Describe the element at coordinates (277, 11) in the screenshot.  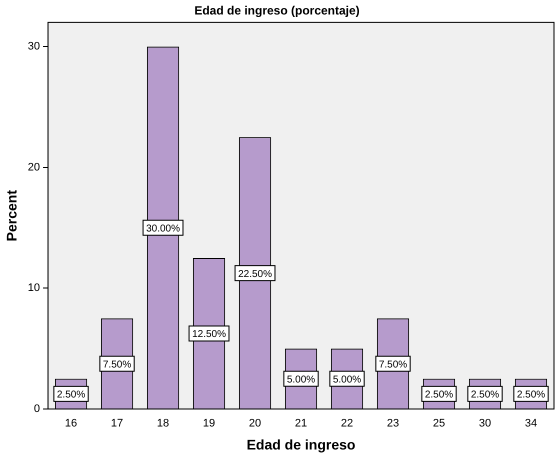
I see `chart-title: Edad de ingreso (porcentaje)` at that location.